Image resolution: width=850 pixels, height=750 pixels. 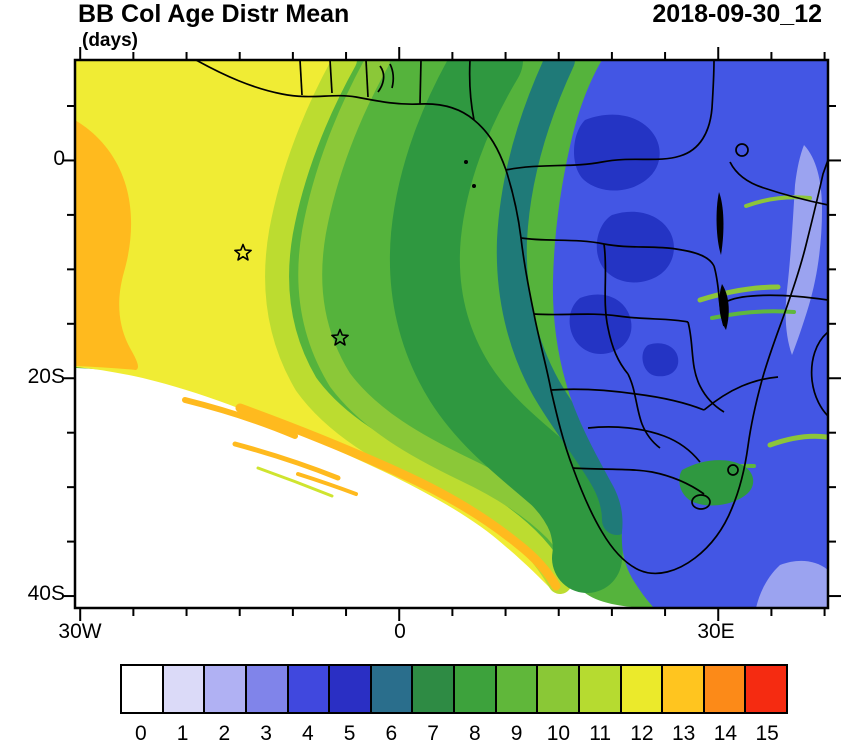 I want to click on colorbar-label: 14, so click(x=725, y=733).